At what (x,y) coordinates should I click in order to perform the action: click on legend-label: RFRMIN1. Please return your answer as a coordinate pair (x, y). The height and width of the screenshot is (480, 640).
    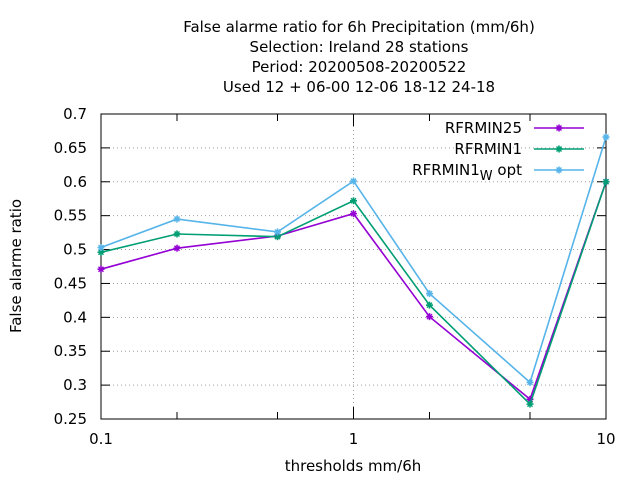
    Looking at the image, I should click on (488, 149).